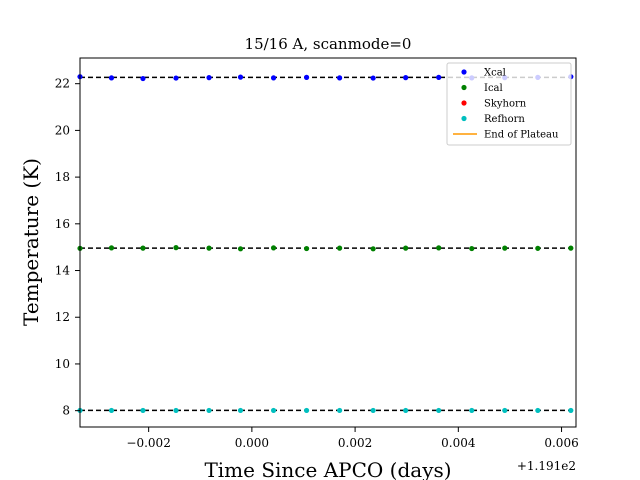 This screenshot has width=640, height=480. What do you see at coordinates (62, 317) in the screenshot?
I see `y-tick-label: 12` at bounding box center [62, 317].